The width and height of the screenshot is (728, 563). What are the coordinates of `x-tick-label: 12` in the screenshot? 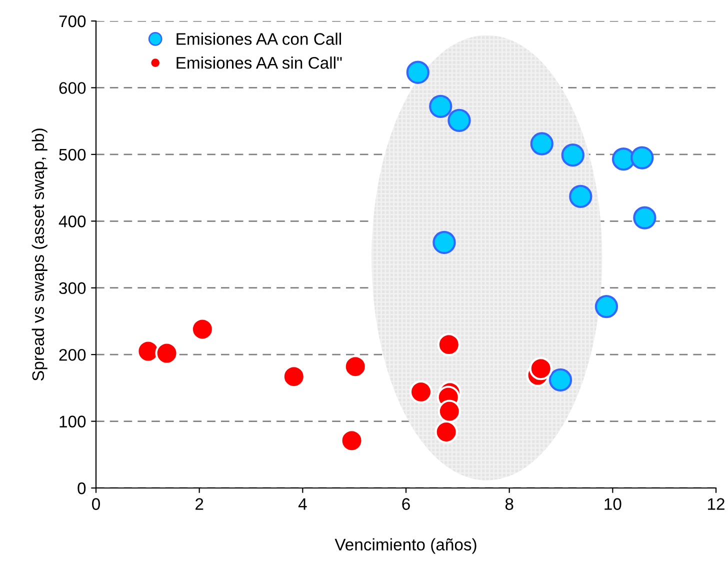 It's located at (716, 504).